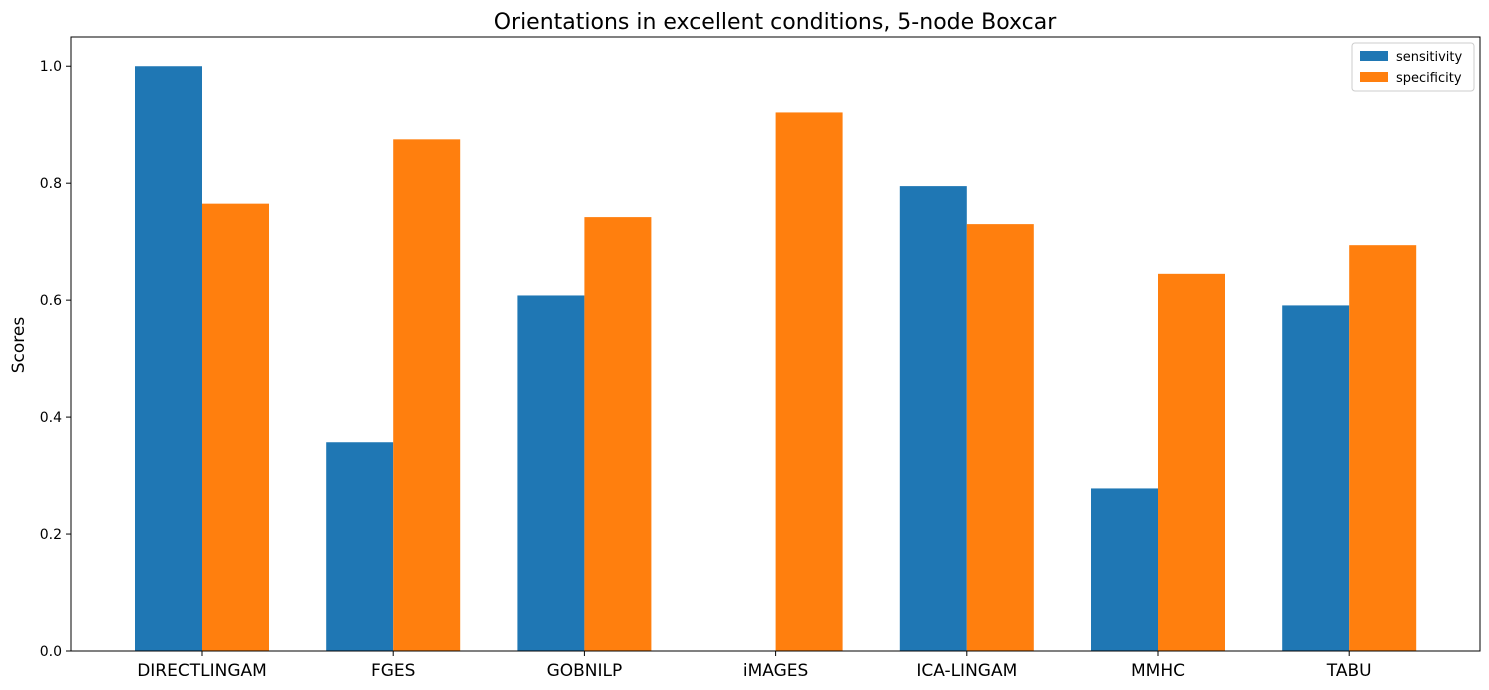  I want to click on legend-swatch-specificity, so click(1374, 77).